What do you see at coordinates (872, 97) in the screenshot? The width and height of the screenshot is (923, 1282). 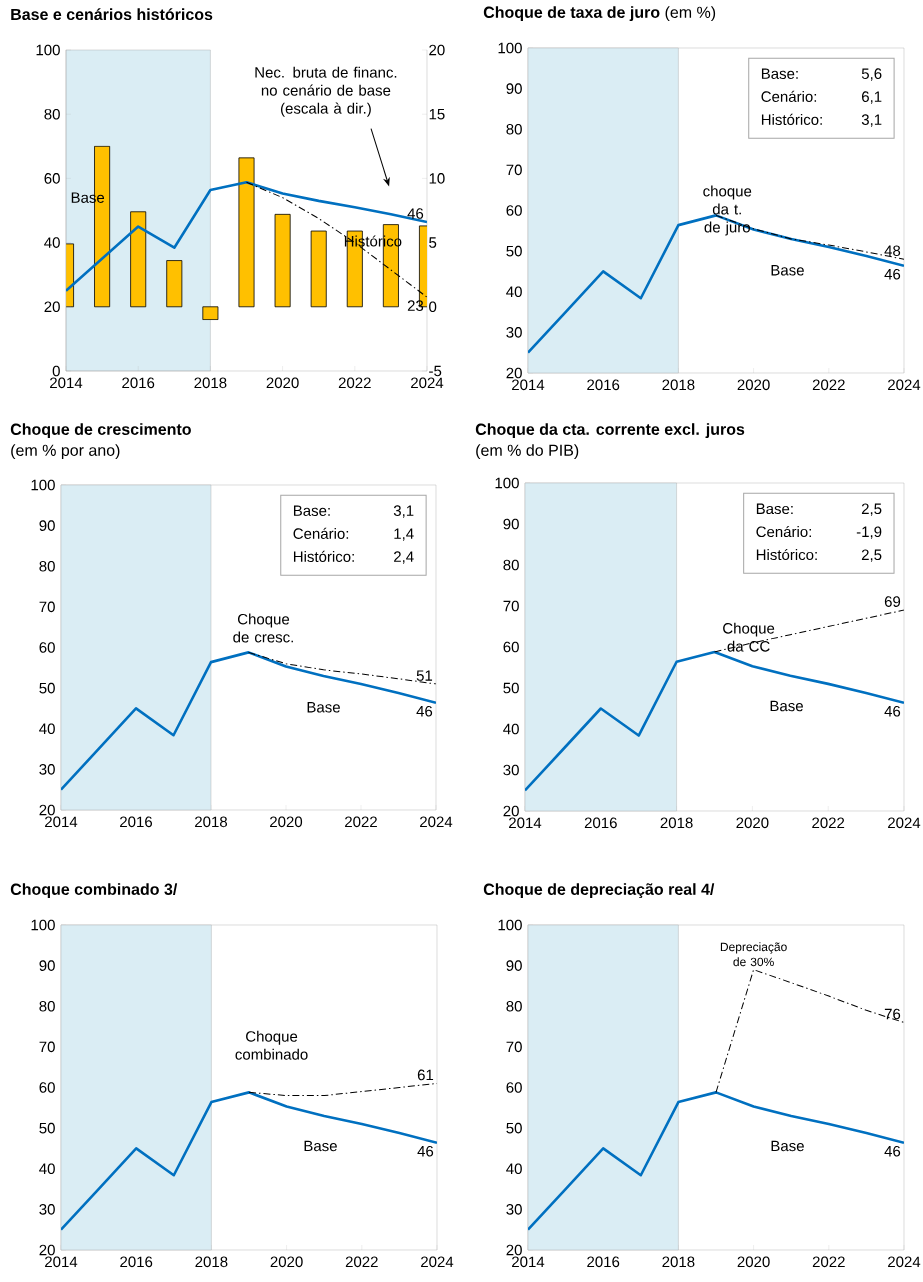 I see `annotation: 6,1` at bounding box center [872, 97].